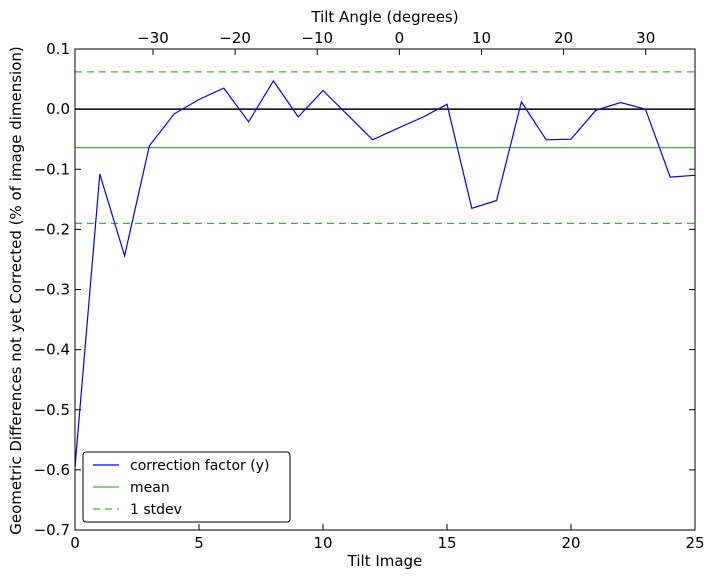  Describe the element at coordinates (199, 543) in the screenshot. I see `x-tick-label: 5` at that location.